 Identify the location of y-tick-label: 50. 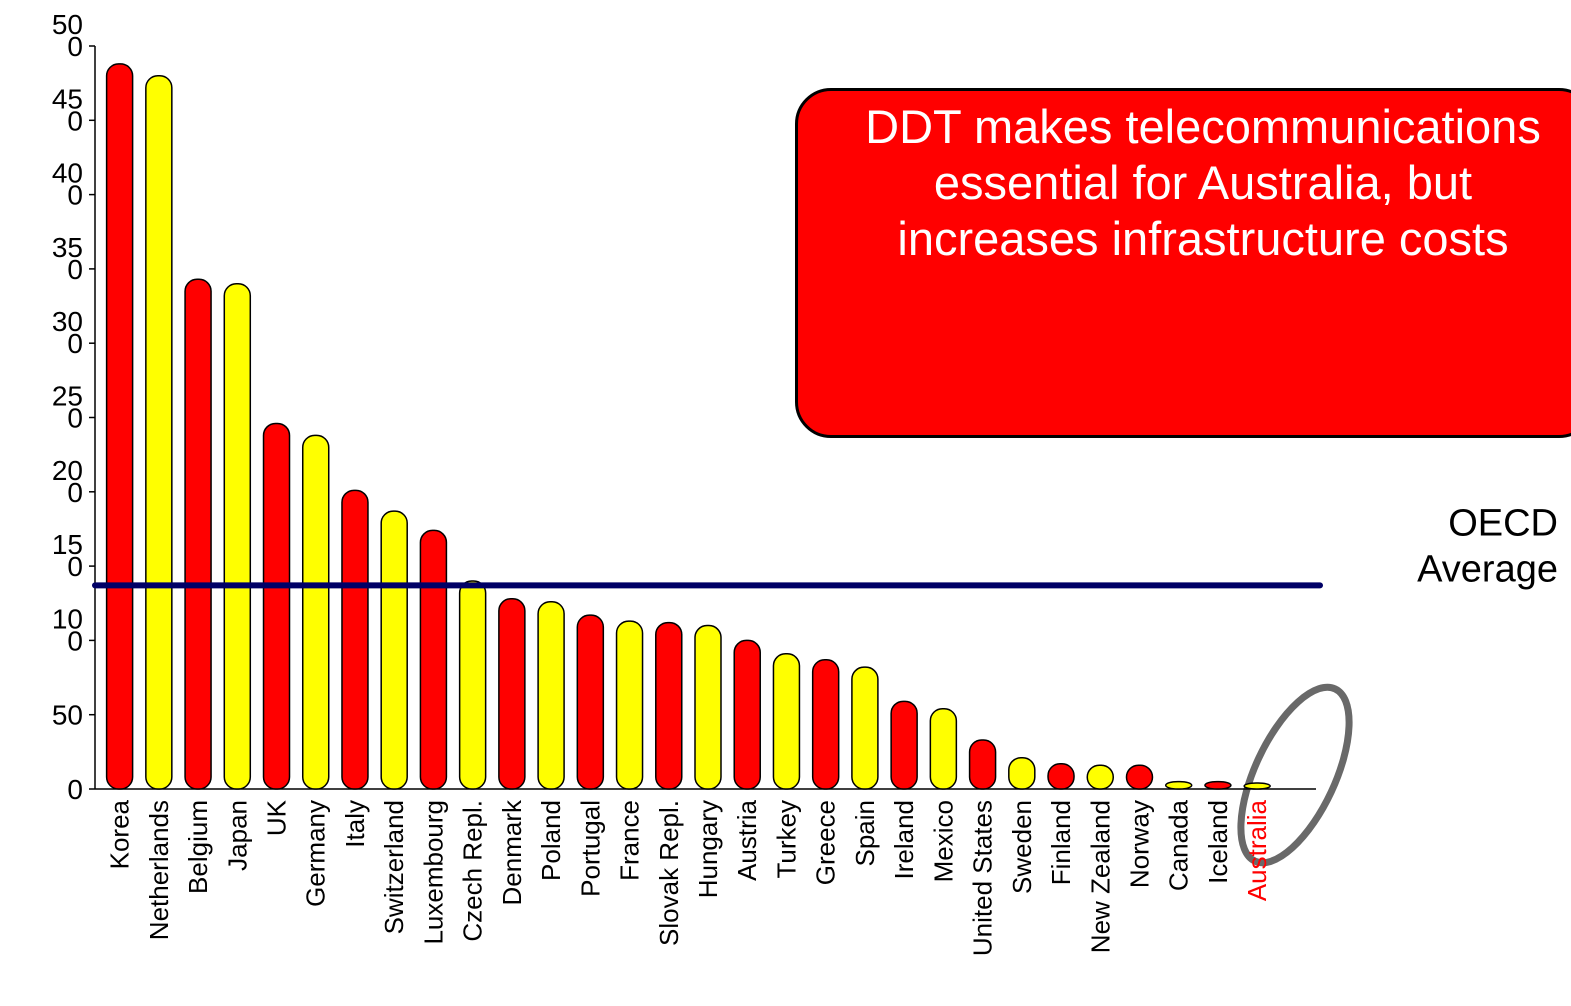
(67, 715).